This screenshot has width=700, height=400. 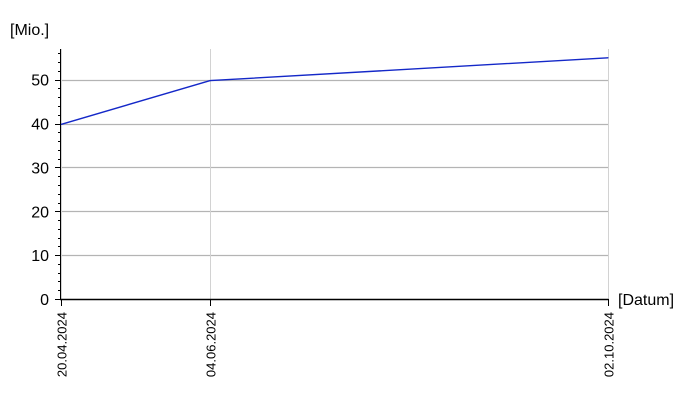 I want to click on y-tick-label: 30, so click(x=40, y=168).